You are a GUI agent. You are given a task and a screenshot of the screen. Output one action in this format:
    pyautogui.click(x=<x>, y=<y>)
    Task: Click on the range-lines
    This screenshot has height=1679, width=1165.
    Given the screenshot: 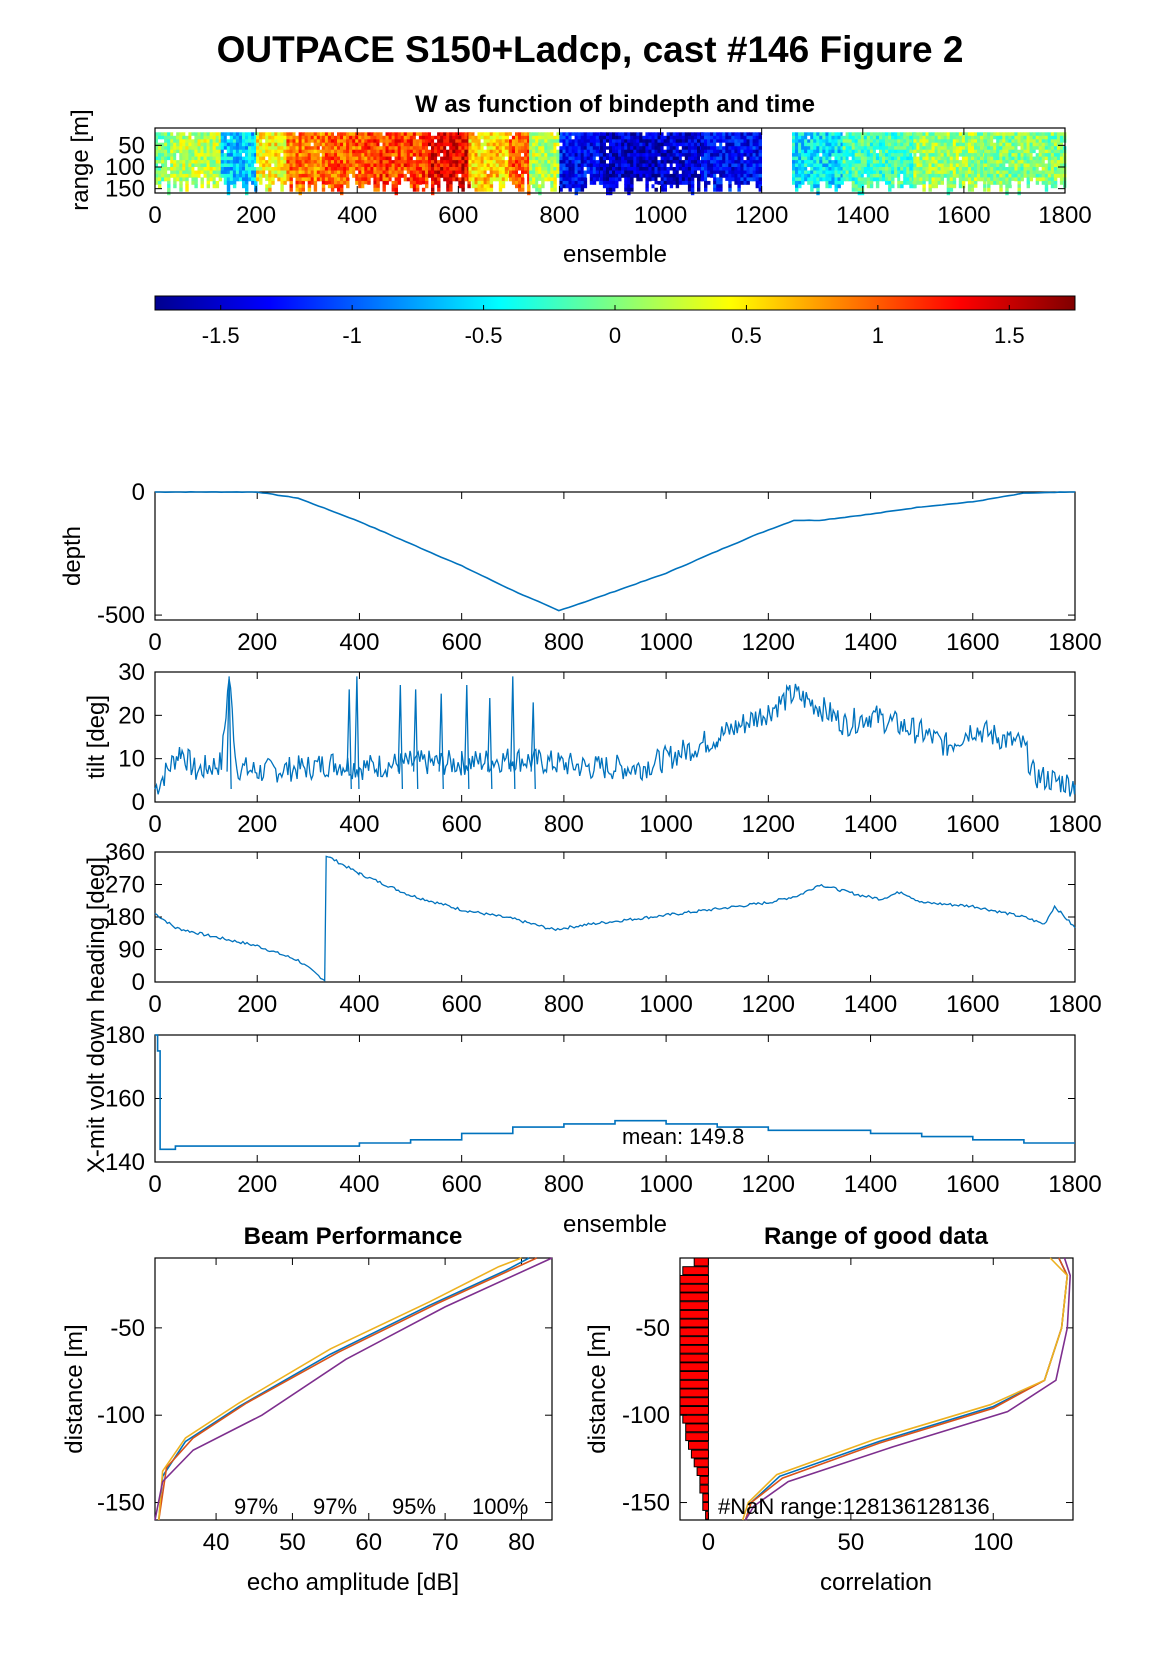 What is the action you would take?
    pyautogui.click(x=906, y=1389)
    